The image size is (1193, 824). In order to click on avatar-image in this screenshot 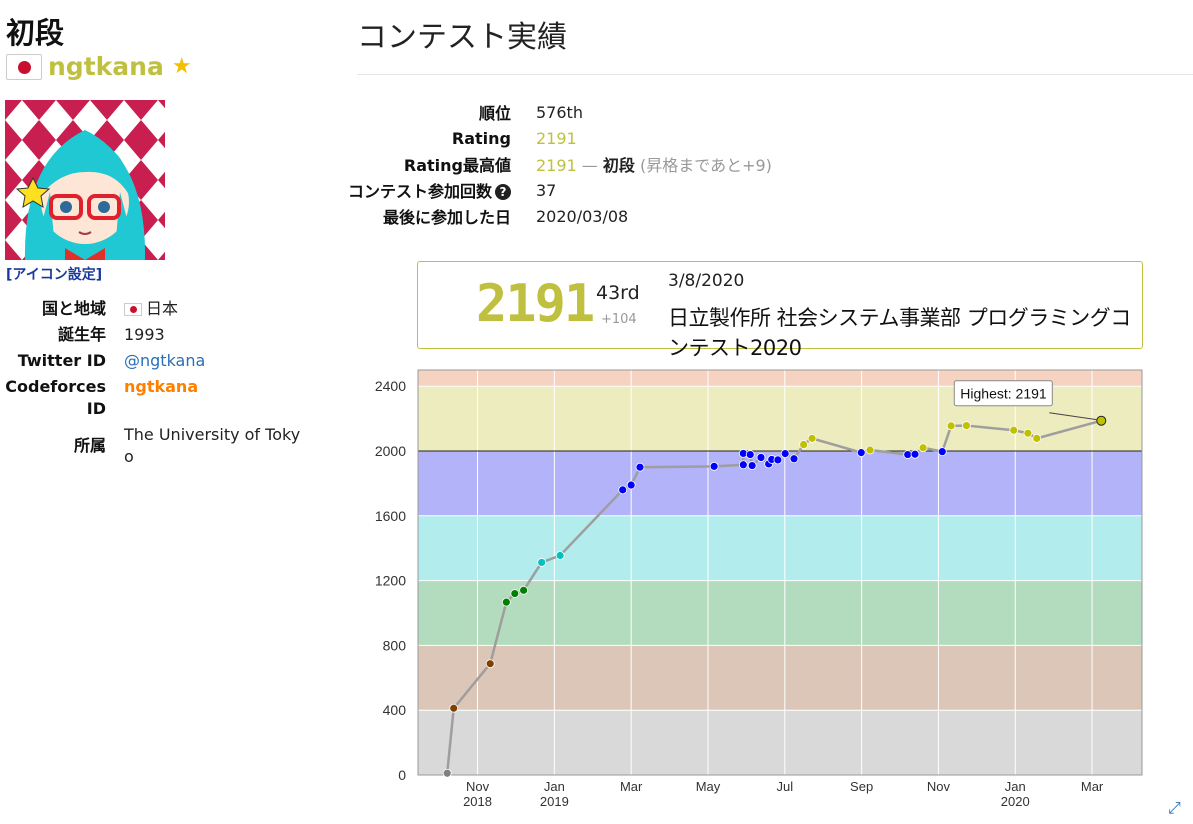, I will do `click(85, 180)`.